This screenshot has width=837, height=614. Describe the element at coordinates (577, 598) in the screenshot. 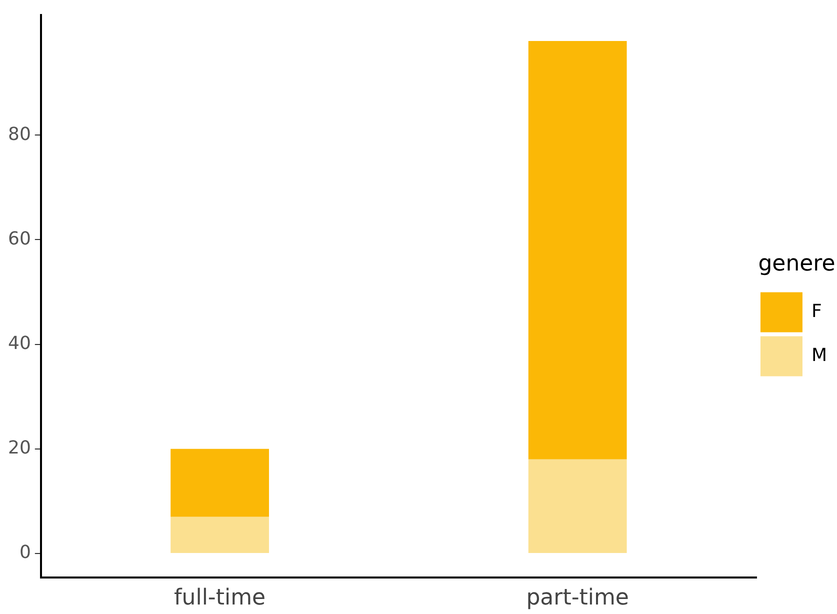

I see `x-tick-label: part-time` at that location.